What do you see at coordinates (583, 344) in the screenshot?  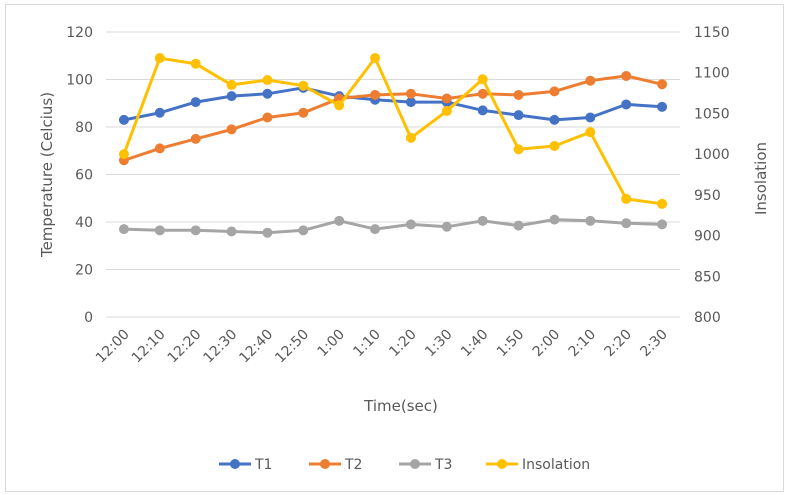 I see `x-tick-label: 2:10` at bounding box center [583, 344].